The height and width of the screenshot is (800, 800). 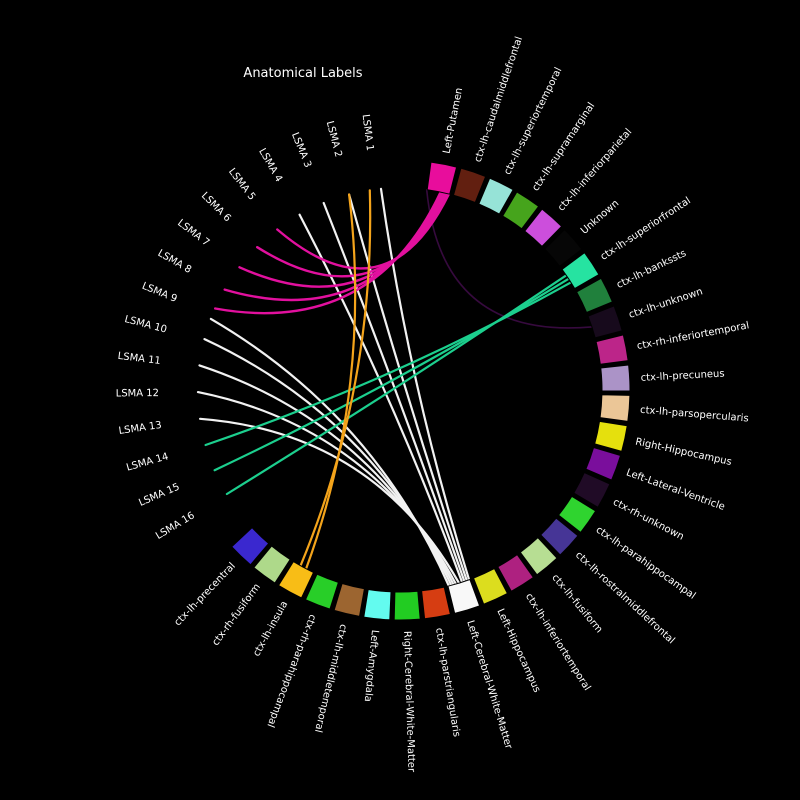 What do you see at coordinates (367, 133) in the screenshot?
I see `segment-label: LSMA 1` at bounding box center [367, 133].